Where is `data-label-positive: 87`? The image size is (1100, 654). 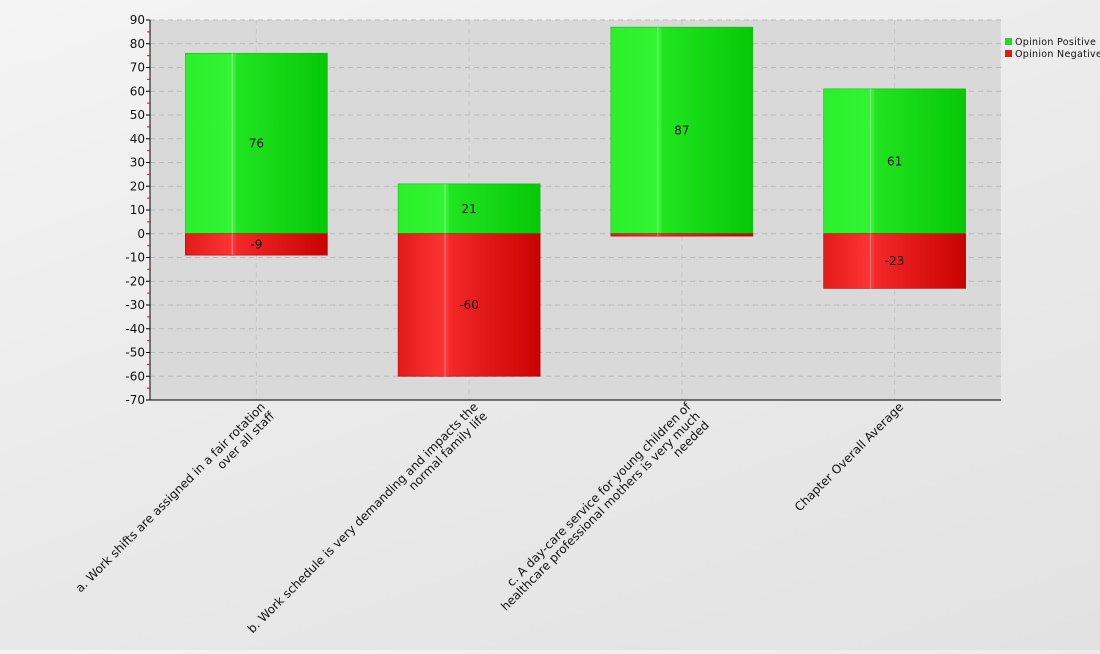 data-label-positive: 87 is located at coordinates (681, 130).